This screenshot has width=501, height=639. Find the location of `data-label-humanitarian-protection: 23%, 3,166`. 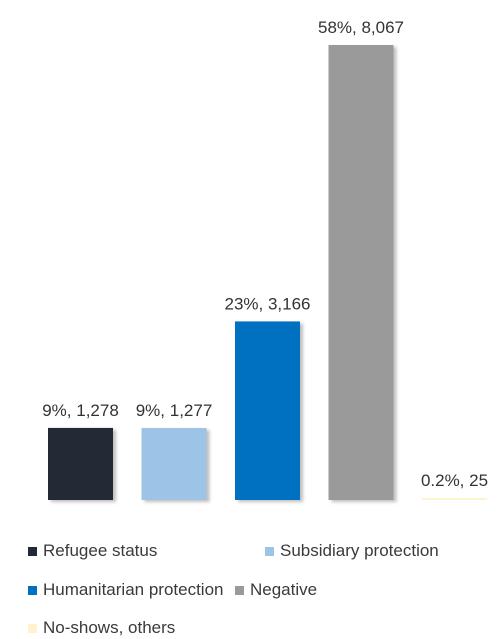

data-label-humanitarian-protection: 23%, 3,166 is located at coordinates (267, 303).